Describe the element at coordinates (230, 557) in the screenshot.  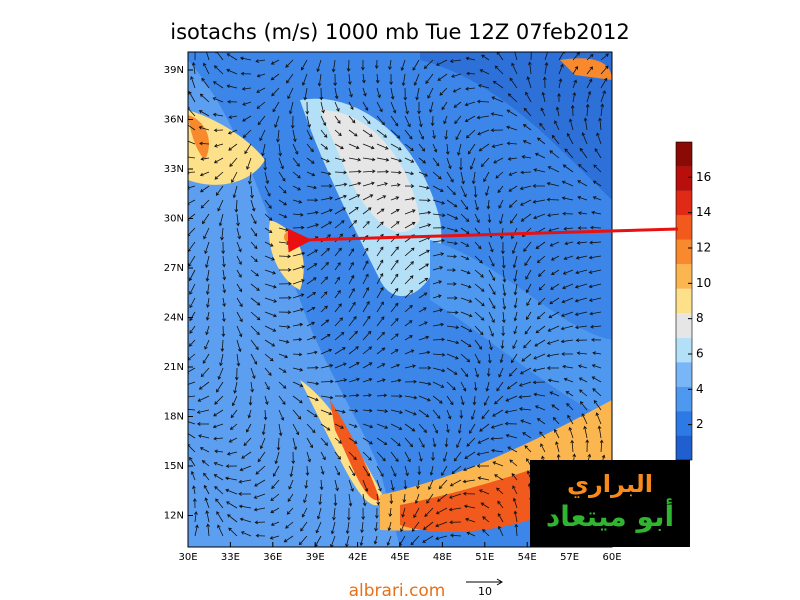
I see `lon-label: 33E` at that location.